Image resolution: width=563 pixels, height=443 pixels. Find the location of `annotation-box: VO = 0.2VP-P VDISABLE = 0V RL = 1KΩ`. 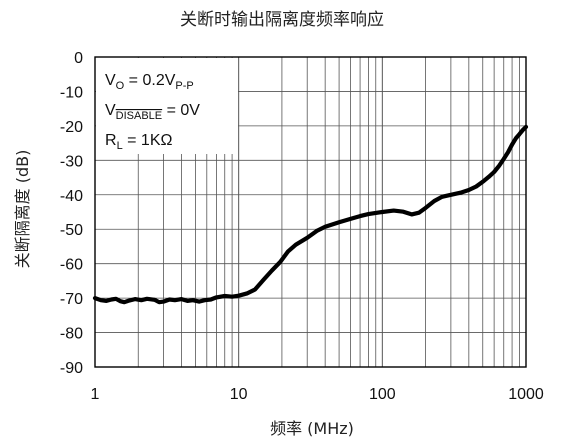

annotation-box: VO = 0.2VP-P VDISABLE = 0V RL = 1KΩ is located at coordinates (167, 106).